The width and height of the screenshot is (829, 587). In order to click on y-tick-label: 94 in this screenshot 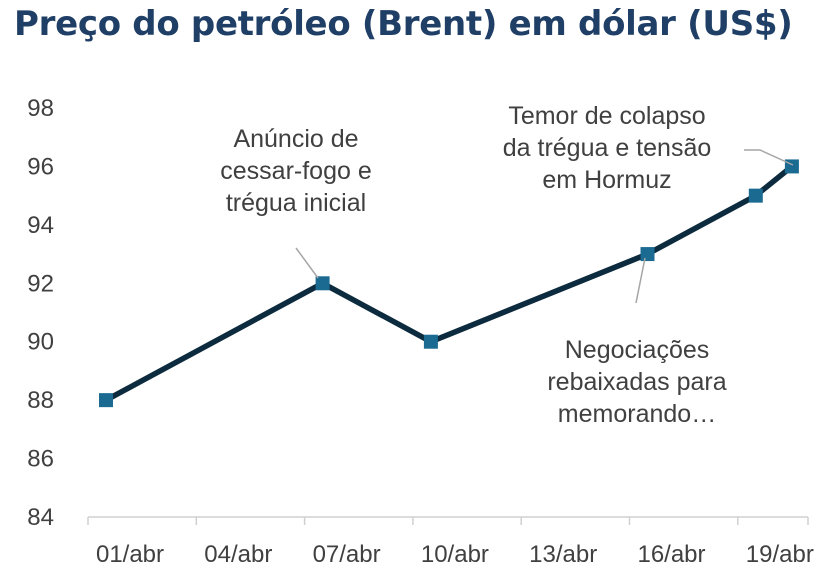, I will do `click(40, 225)`.